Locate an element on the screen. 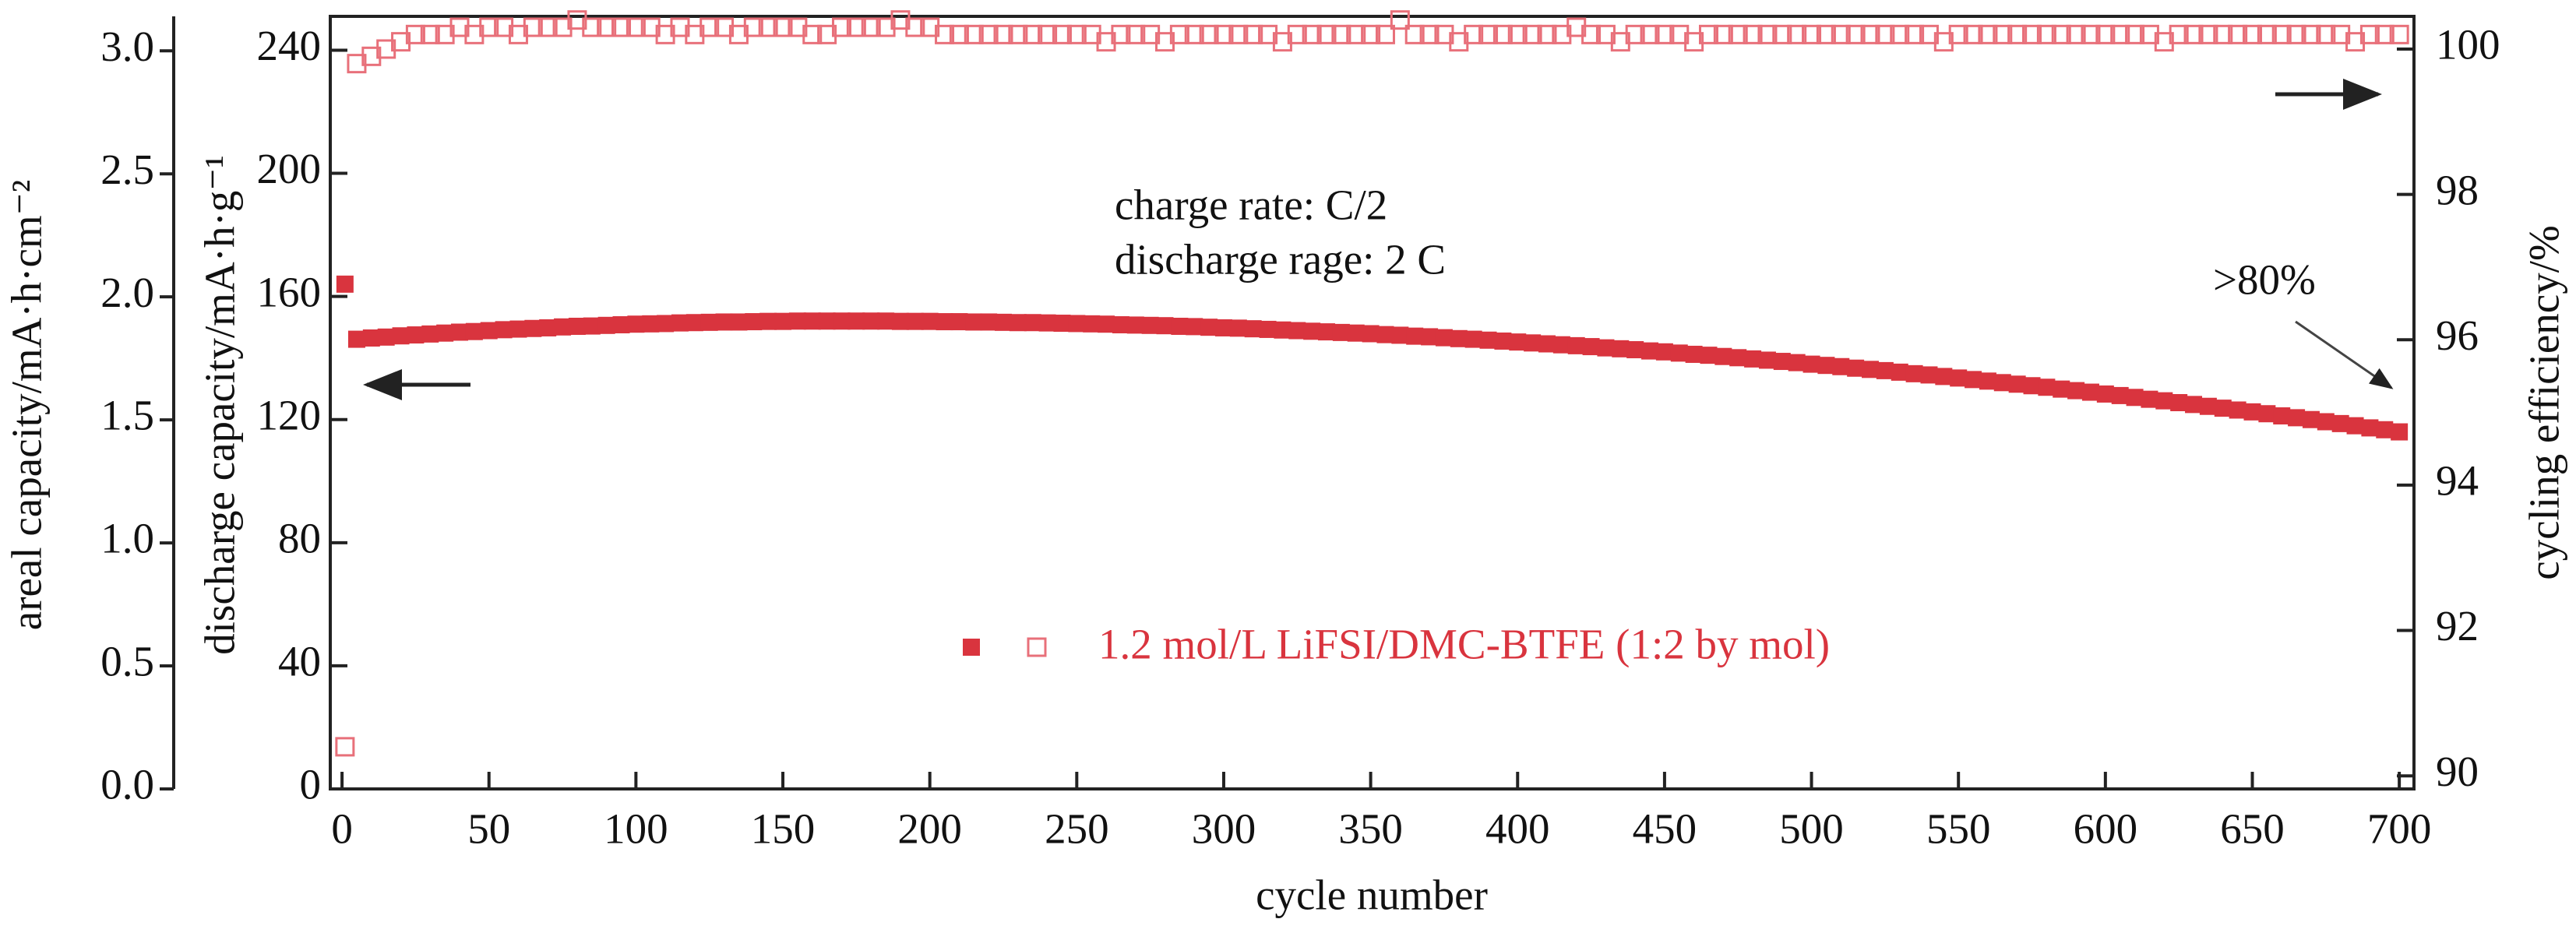  y3-tick-label: 0.5 is located at coordinates (127, 661).